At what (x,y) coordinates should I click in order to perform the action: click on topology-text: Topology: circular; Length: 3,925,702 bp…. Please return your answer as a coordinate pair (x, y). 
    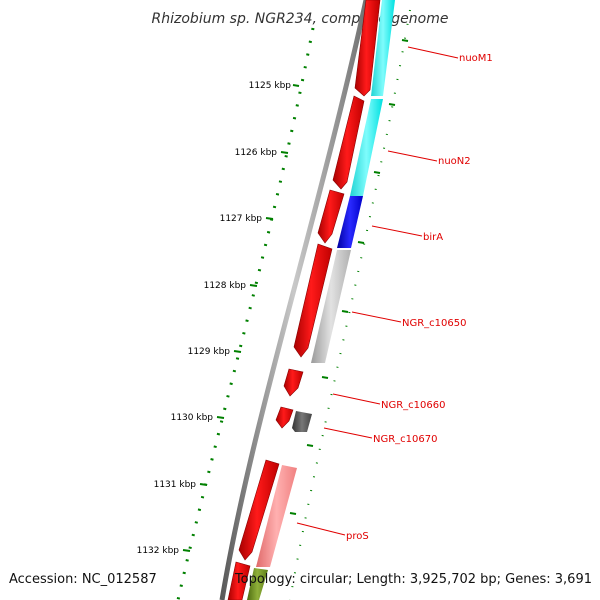
    Looking at the image, I should click on (413, 579).